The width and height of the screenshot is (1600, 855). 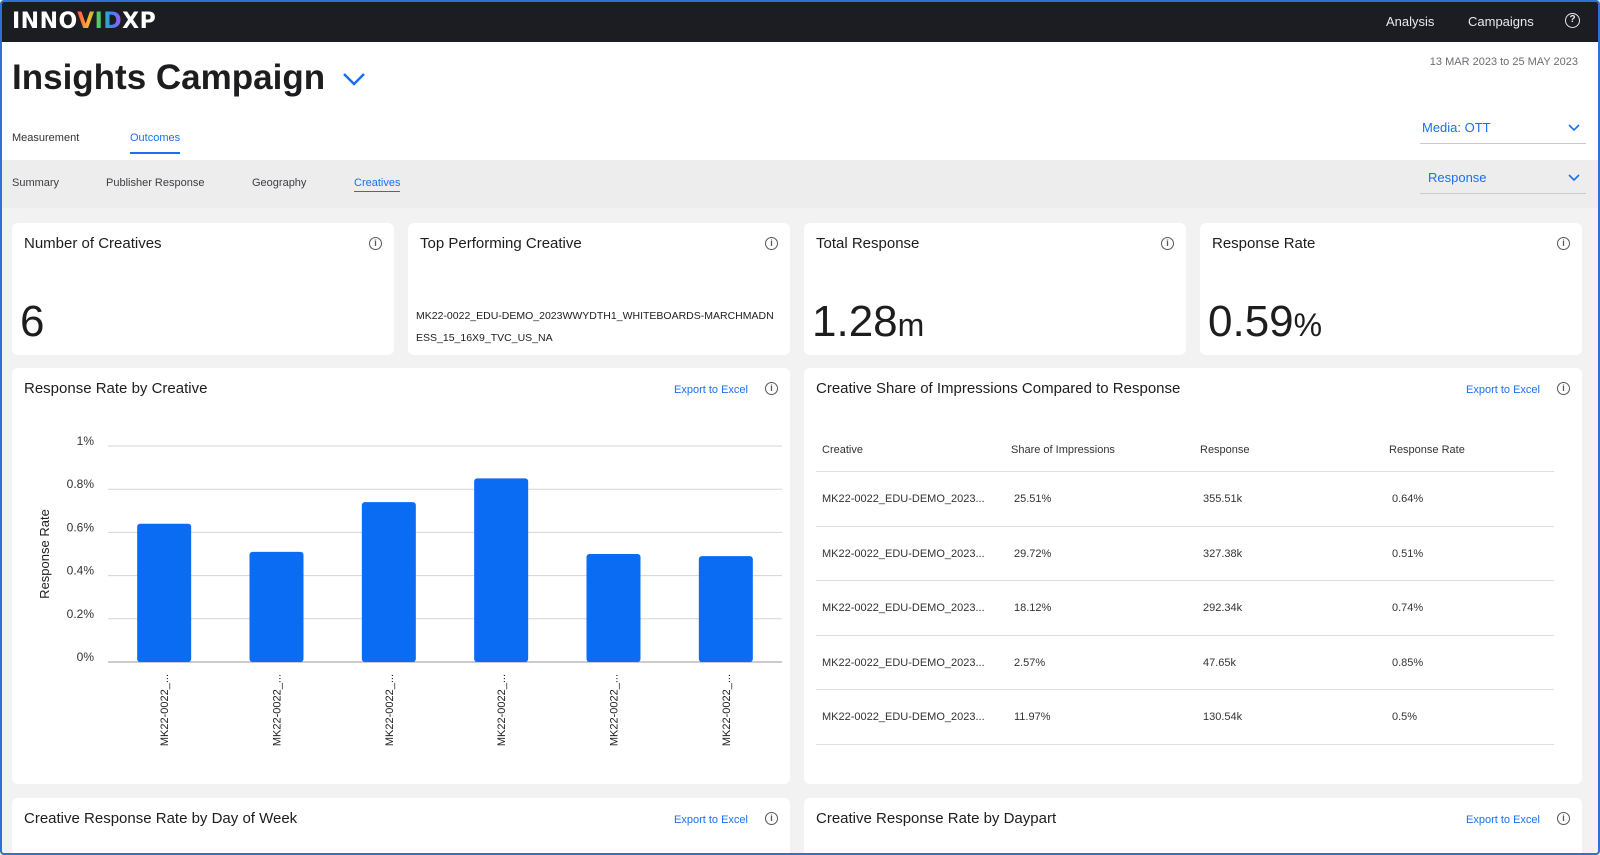 What do you see at coordinates (1223, 717) in the screenshot?
I see `cell-response: 130.54k` at bounding box center [1223, 717].